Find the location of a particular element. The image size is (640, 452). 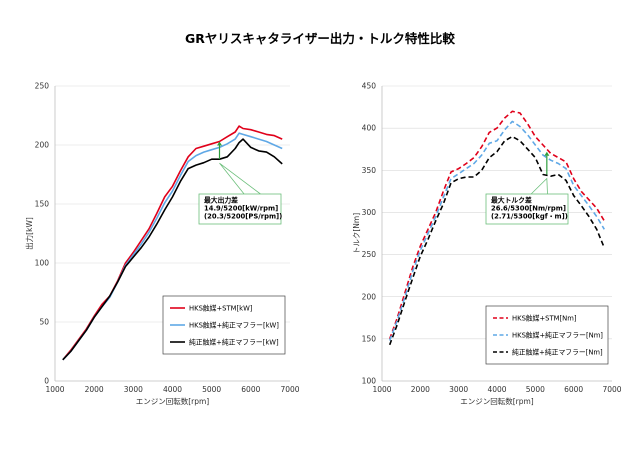

torque-chart-x-tick-label: 6000 is located at coordinates (573, 389).